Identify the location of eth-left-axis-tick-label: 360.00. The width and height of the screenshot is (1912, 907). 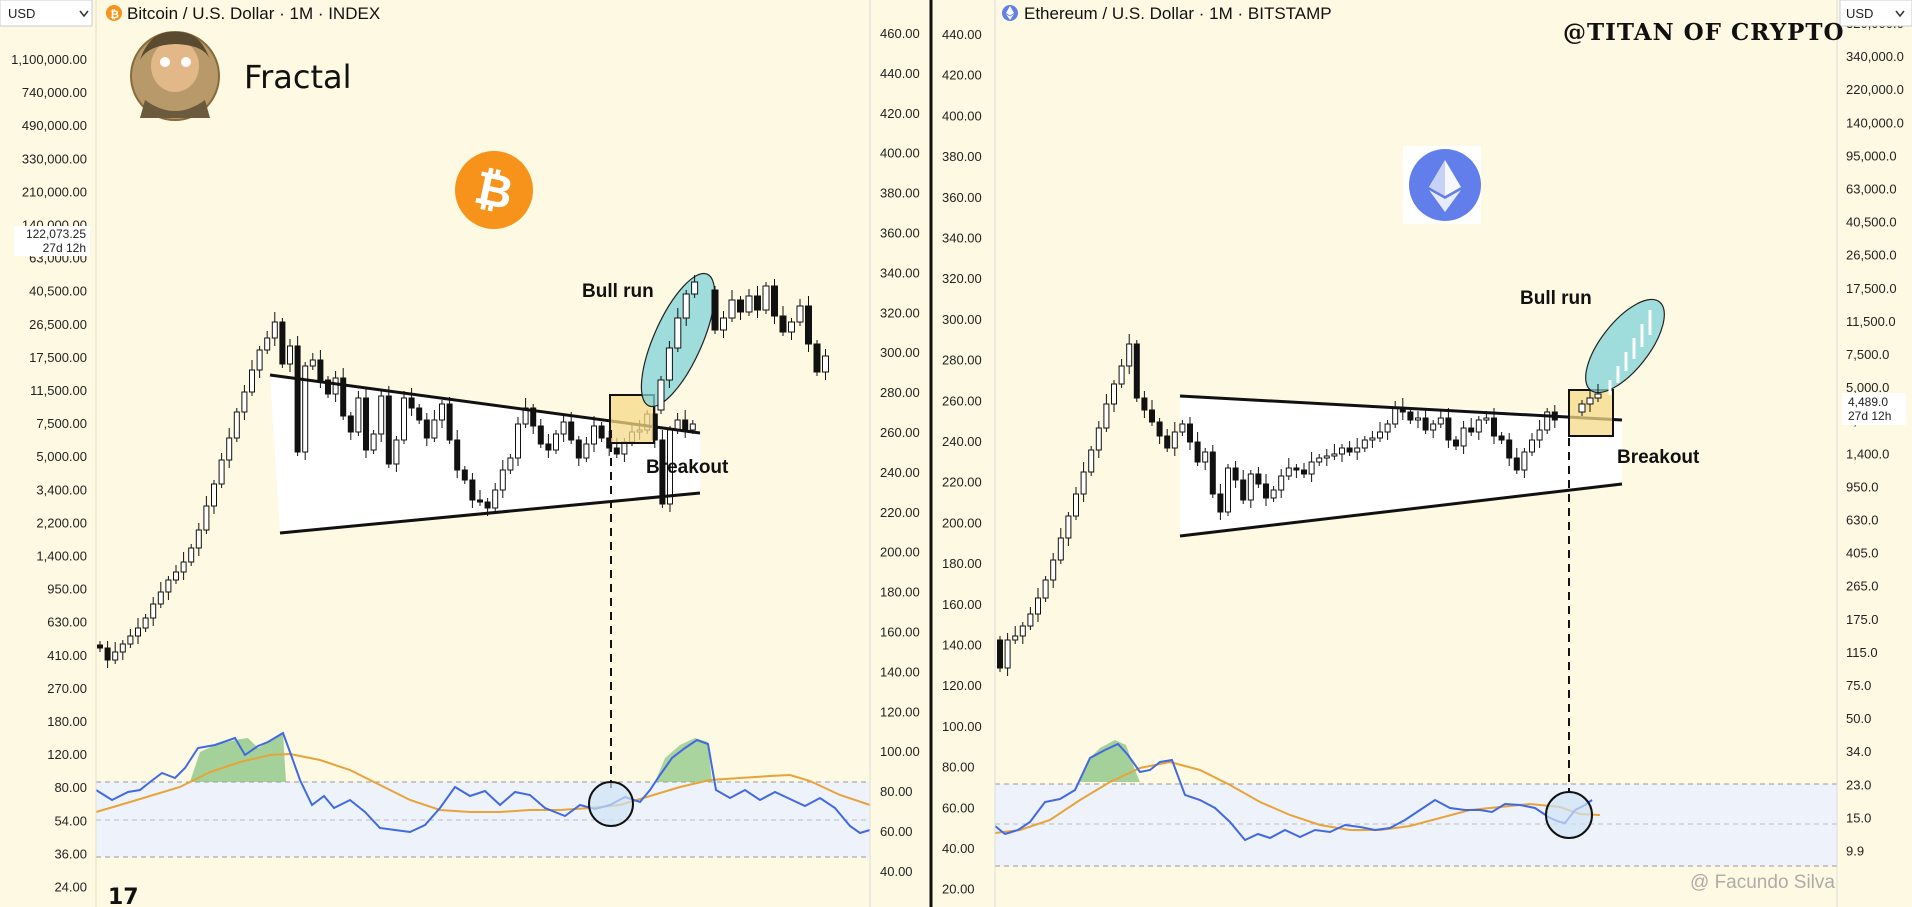
(962, 197).